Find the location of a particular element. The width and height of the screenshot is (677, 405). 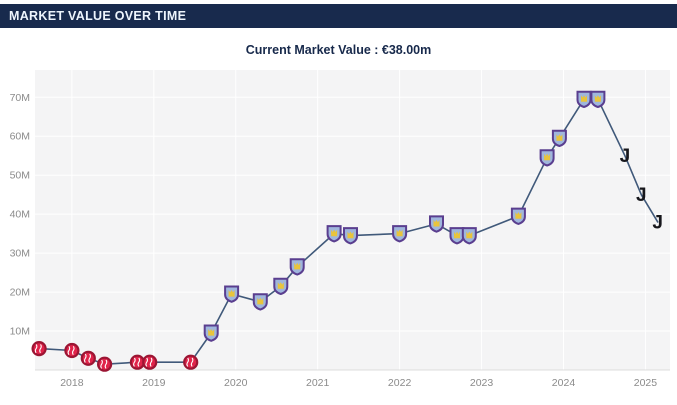

x-tick-label: 2025 is located at coordinates (646, 383).